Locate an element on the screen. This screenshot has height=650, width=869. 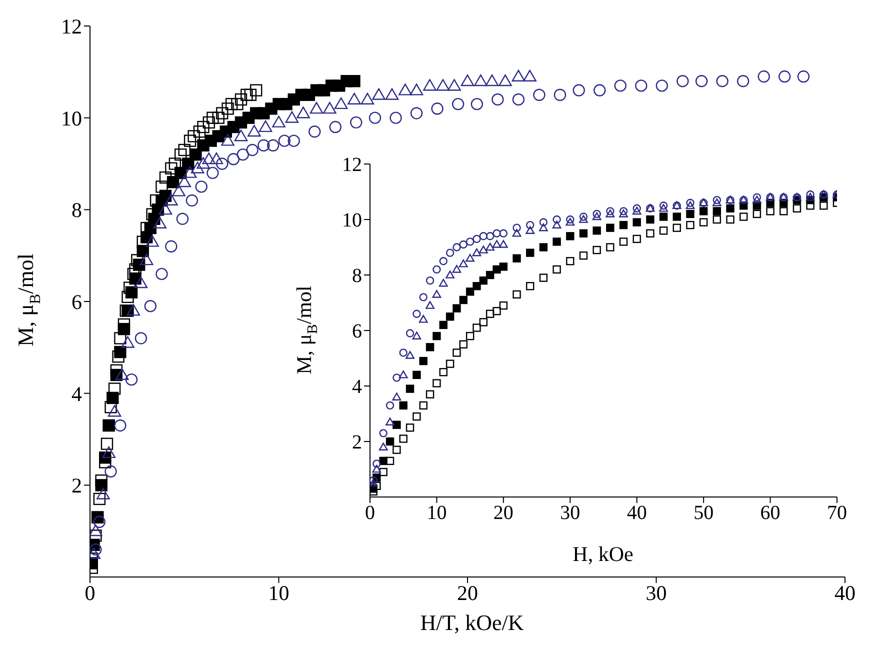
x-tick-label: 60 is located at coordinates (770, 513).